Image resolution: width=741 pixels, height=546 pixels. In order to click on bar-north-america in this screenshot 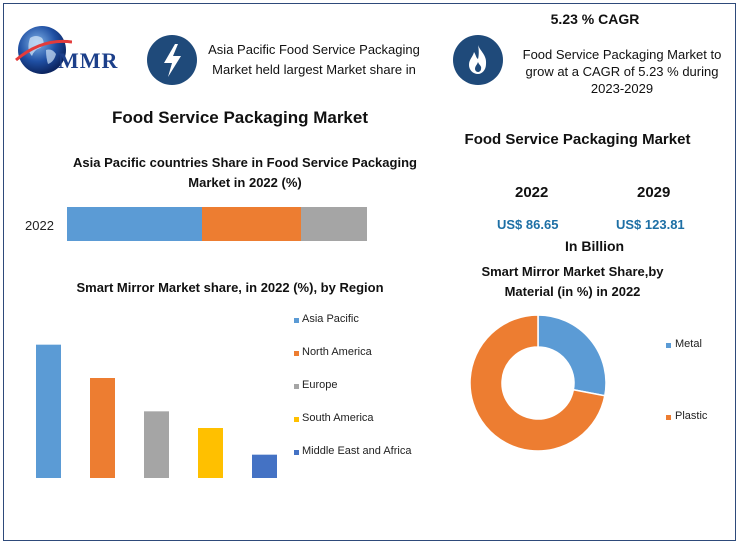, I will do `click(102, 428)`.